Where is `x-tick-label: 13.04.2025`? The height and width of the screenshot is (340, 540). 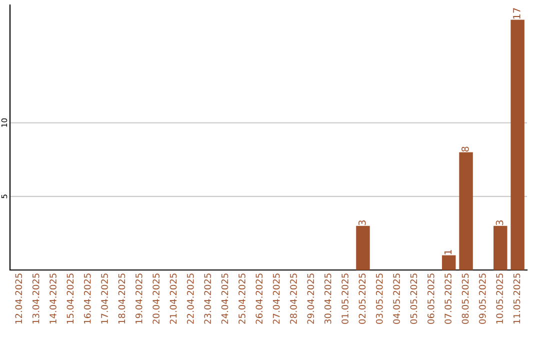
x-tick-label: 13.04.2025 is located at coordinates (36, 299).